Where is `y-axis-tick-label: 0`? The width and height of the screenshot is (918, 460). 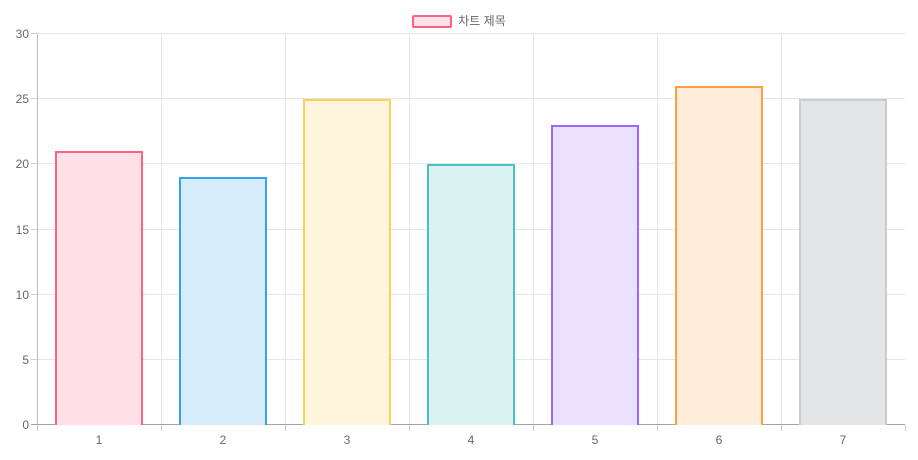 y-axis-tick-label: 0 is located at coordinates (25, 425).